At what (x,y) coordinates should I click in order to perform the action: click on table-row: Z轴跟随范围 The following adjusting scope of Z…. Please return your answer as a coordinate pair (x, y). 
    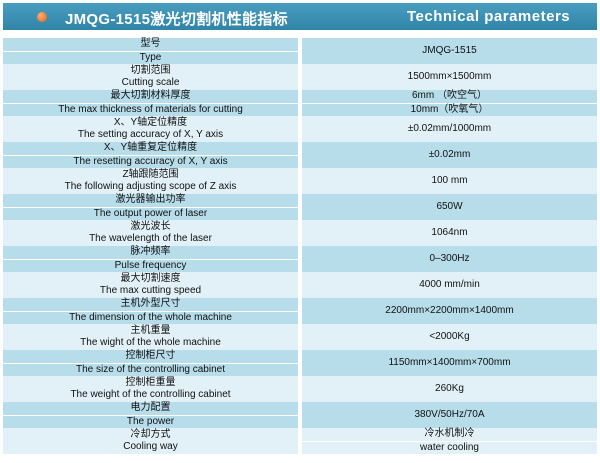
    Looking at the image, I should click on (300, 181).